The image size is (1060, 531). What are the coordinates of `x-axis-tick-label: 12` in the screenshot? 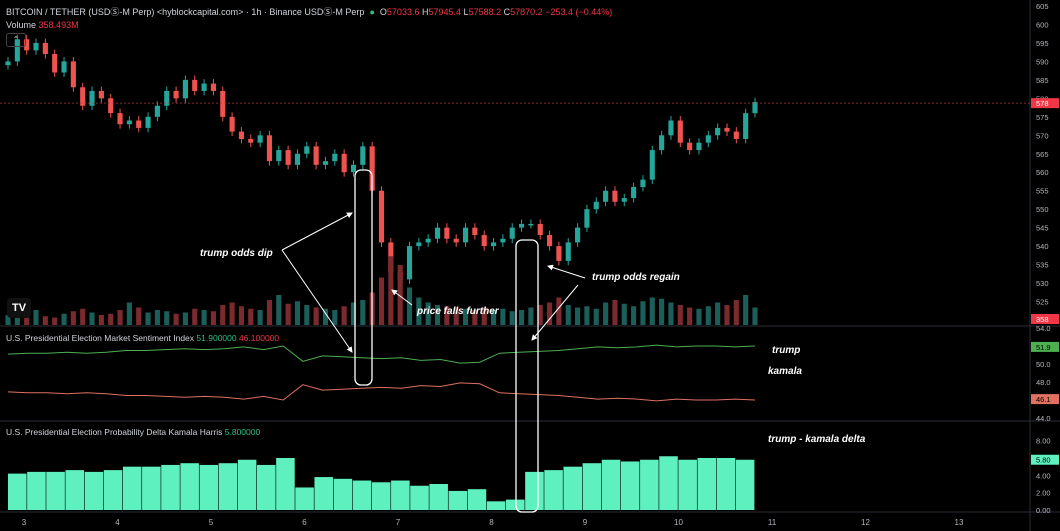 It's located at (865, 522).